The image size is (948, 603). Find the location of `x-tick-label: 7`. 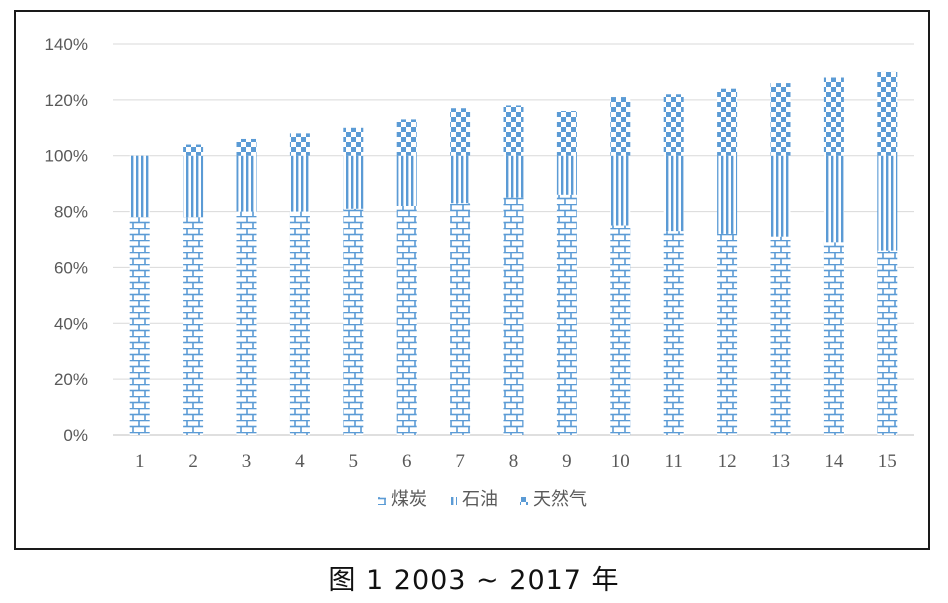

x-tick-label: 7 is located at coordinates (460, 461).